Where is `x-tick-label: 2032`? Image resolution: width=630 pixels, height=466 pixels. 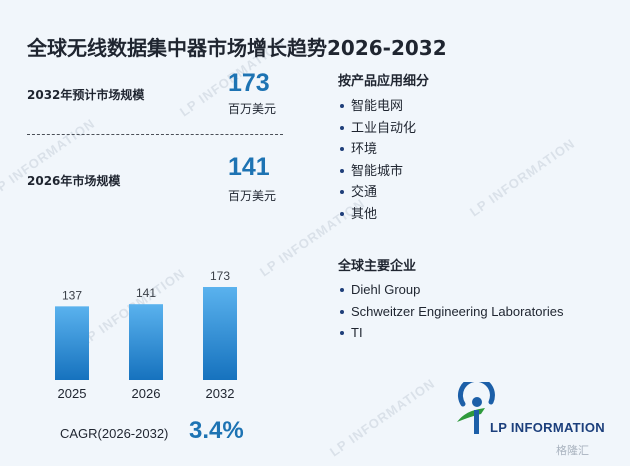 x-tick-label: 2032 is located at coordinates (220, 393).